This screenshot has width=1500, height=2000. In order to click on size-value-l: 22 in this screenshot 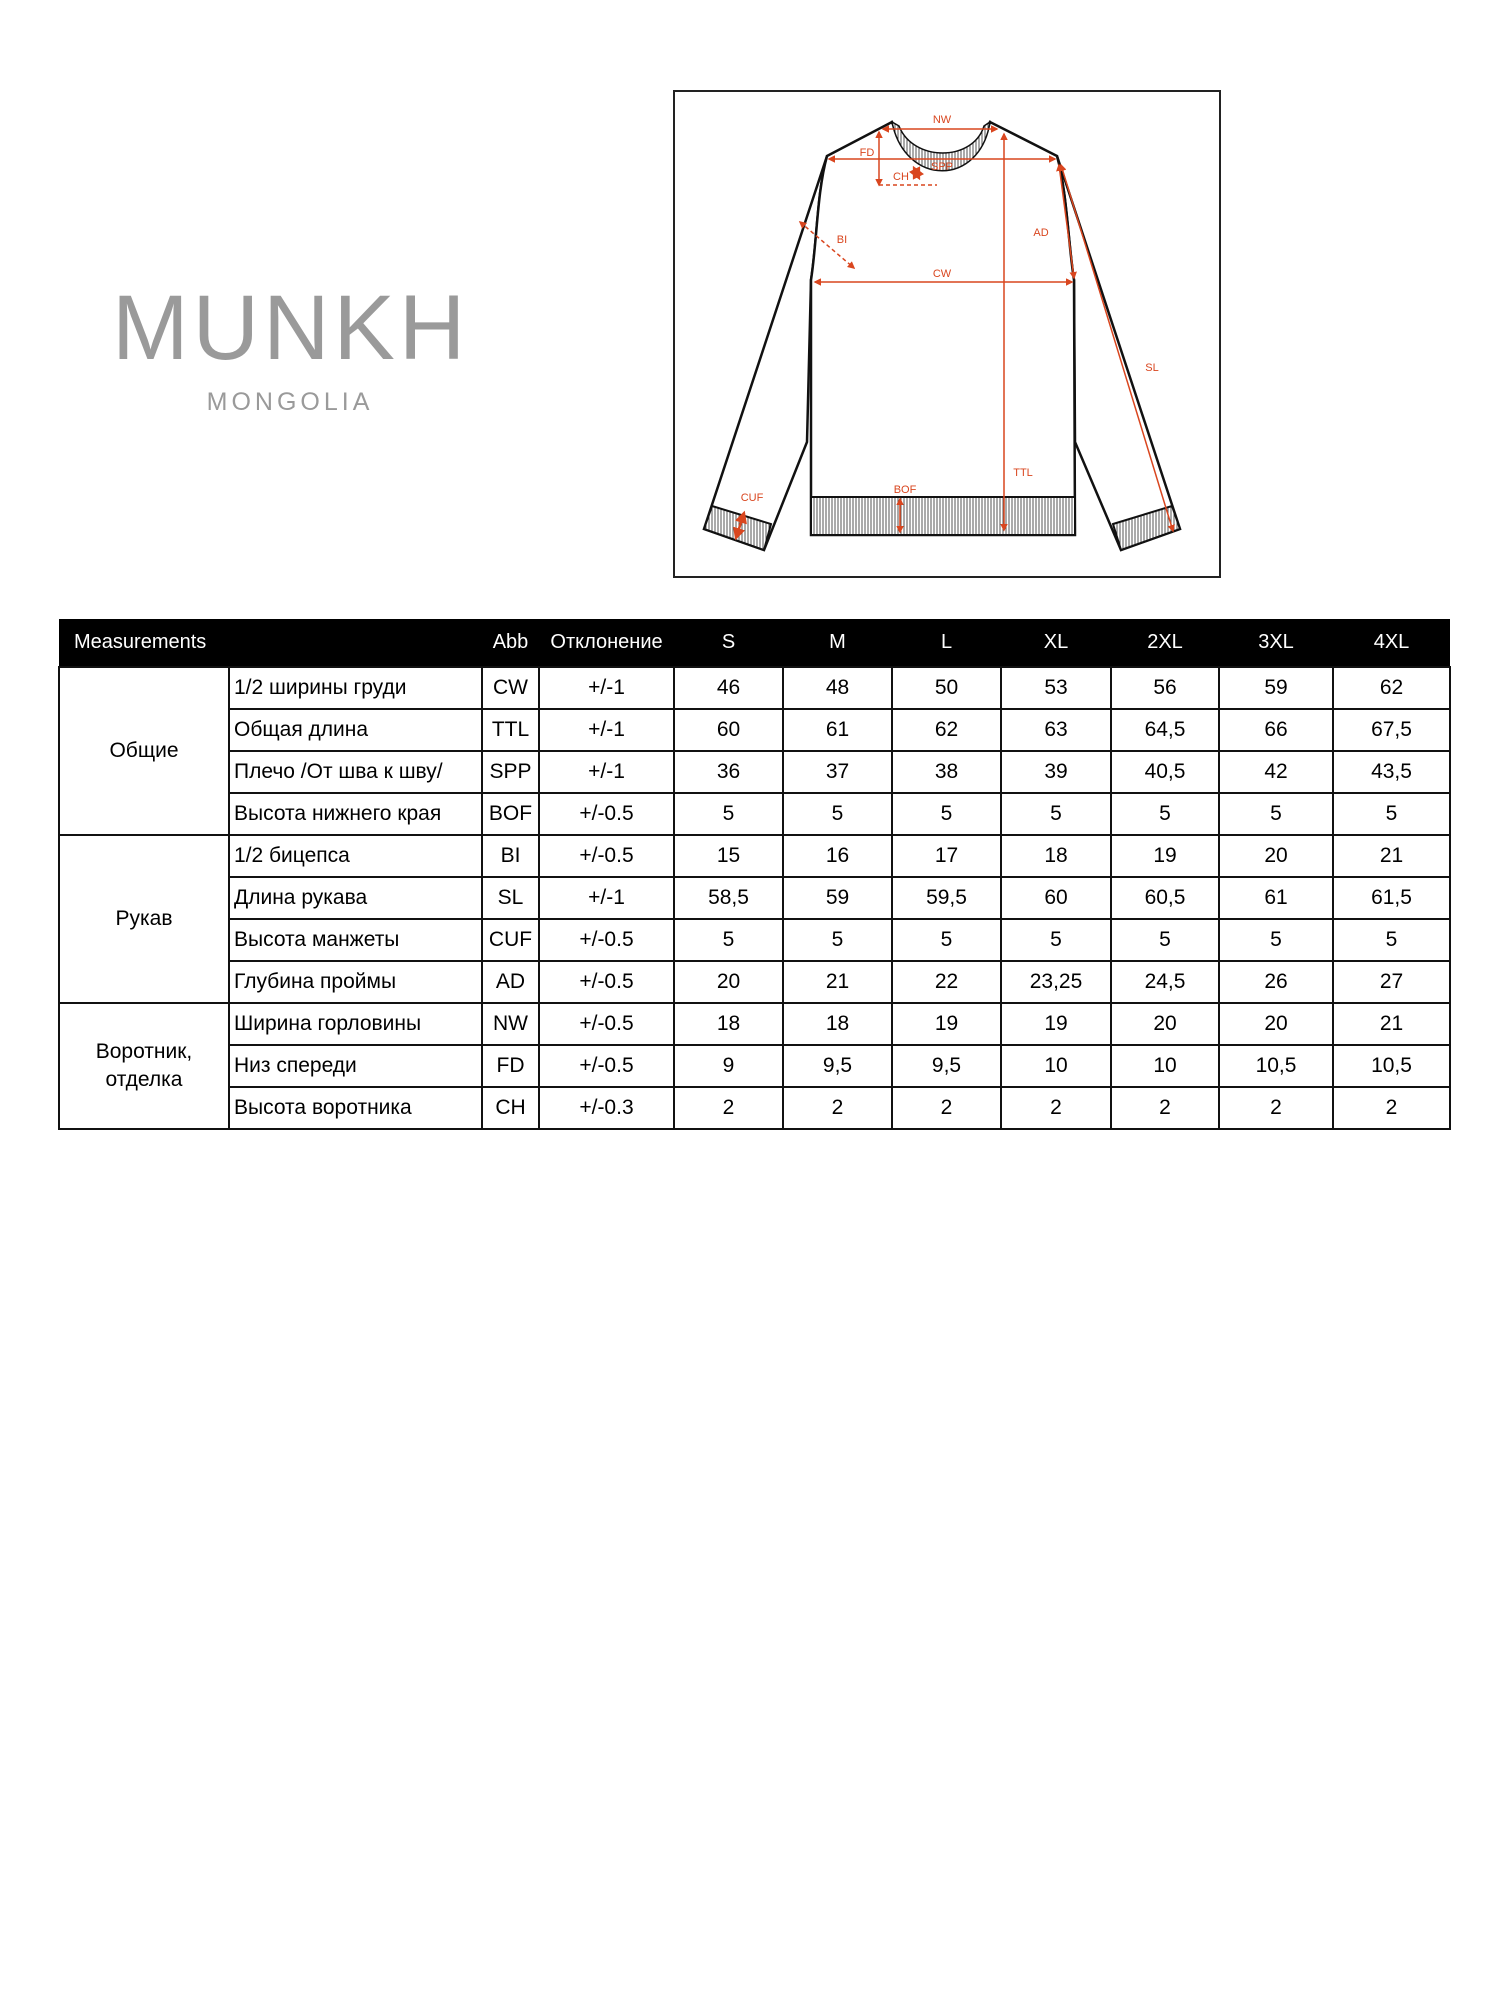, I will do `click(946, 982)`.